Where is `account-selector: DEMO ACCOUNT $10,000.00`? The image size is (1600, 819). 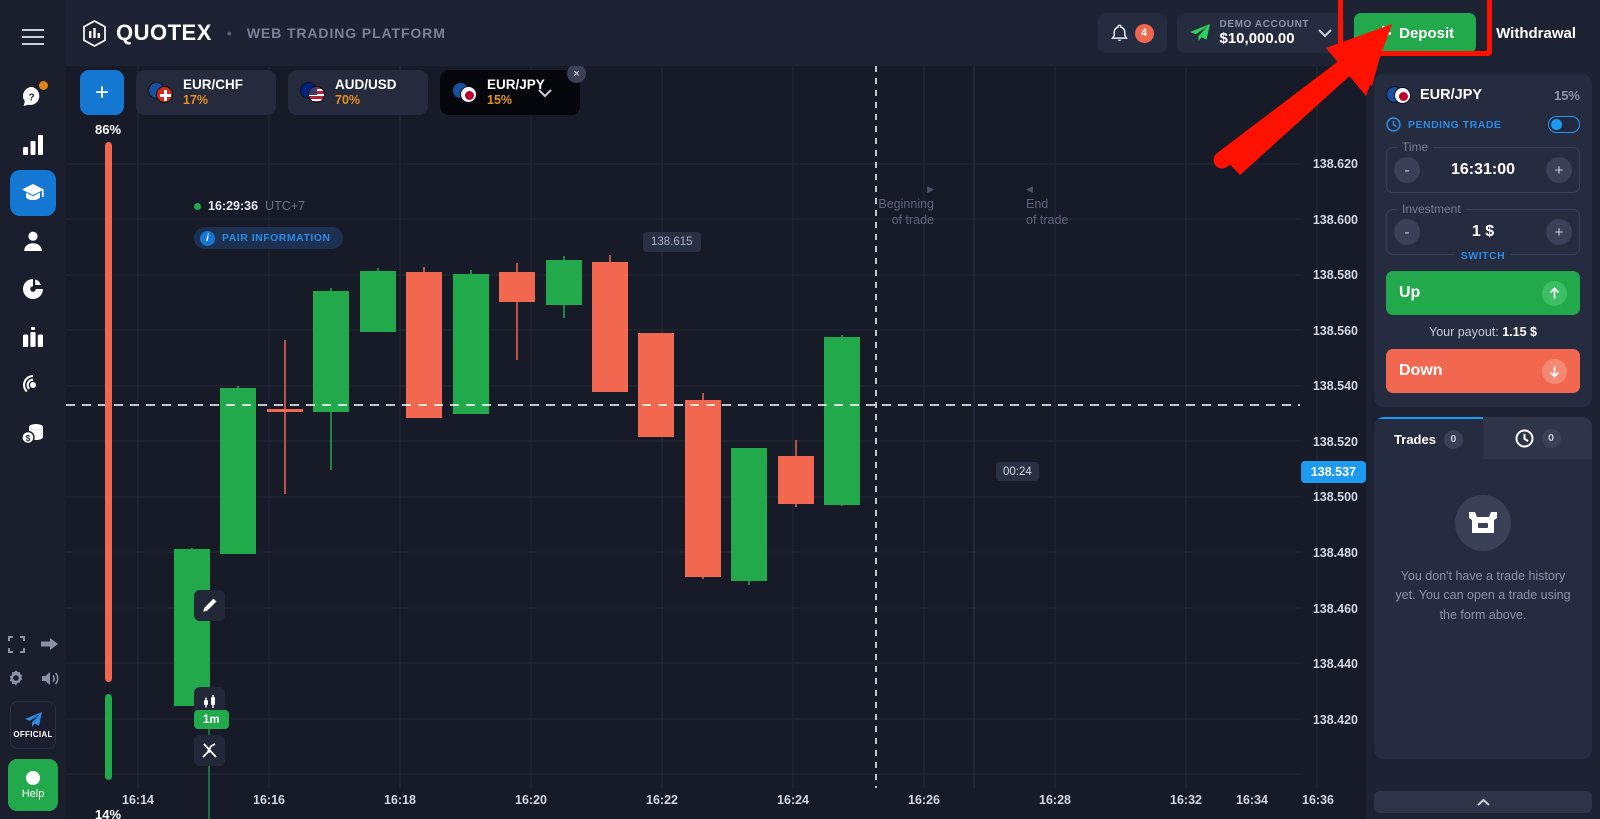
account-selector: DEMO ACCOUNT $10,000.00 is located at coordinates (1260, 33).